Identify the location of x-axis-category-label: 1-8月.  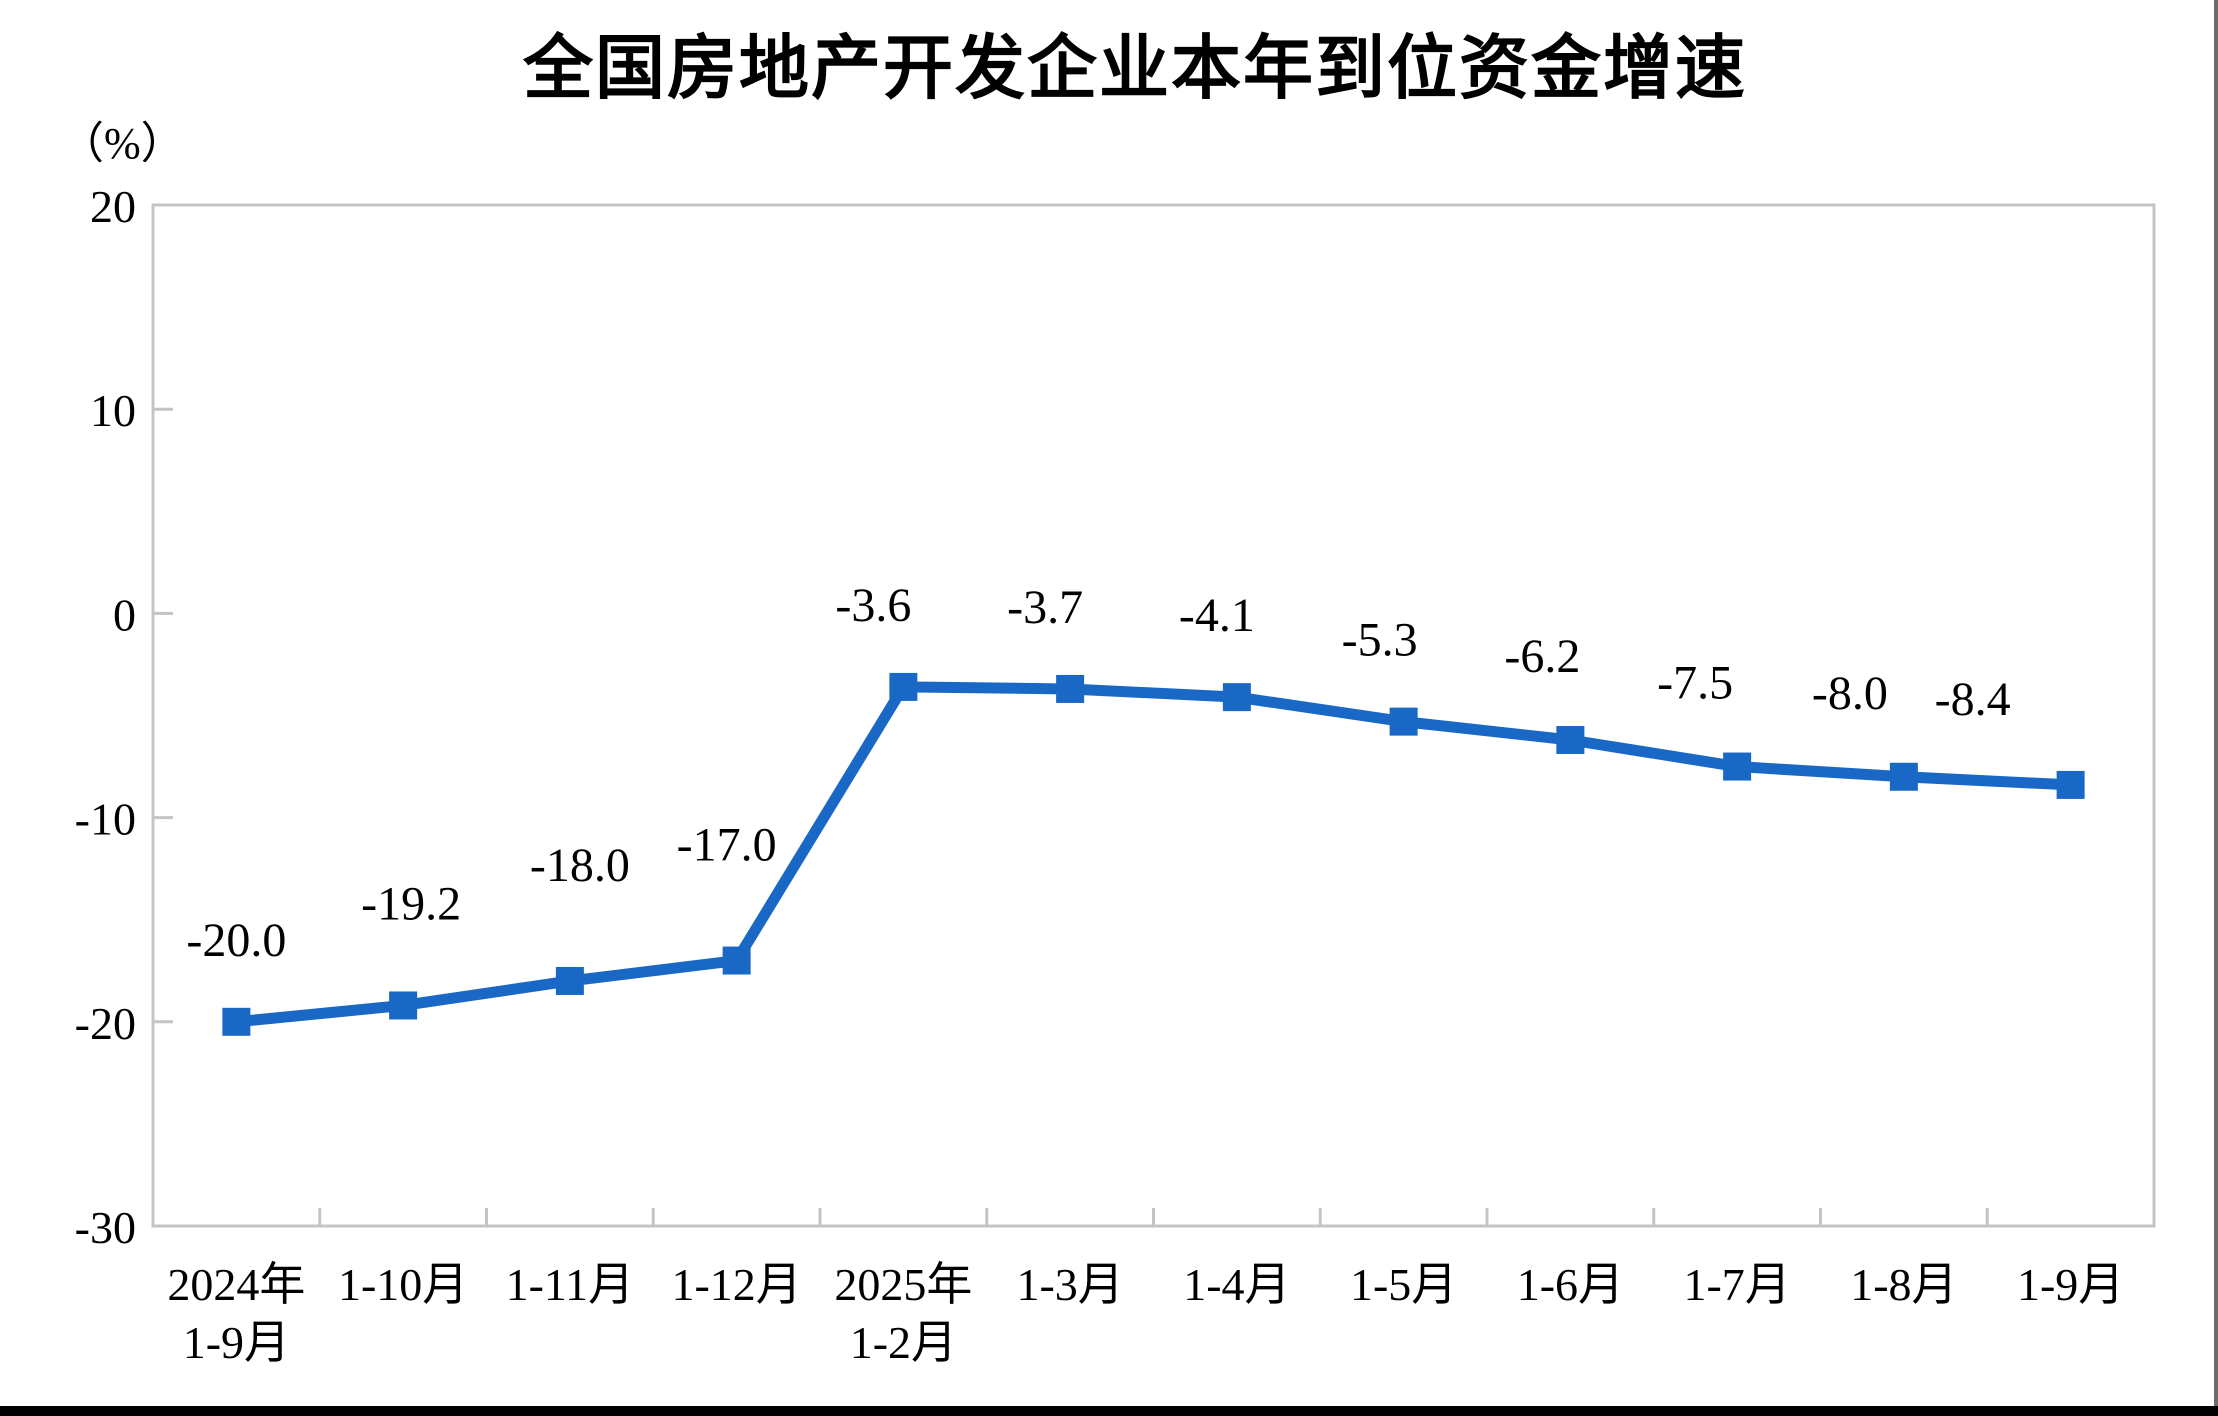
(1903, 1284).